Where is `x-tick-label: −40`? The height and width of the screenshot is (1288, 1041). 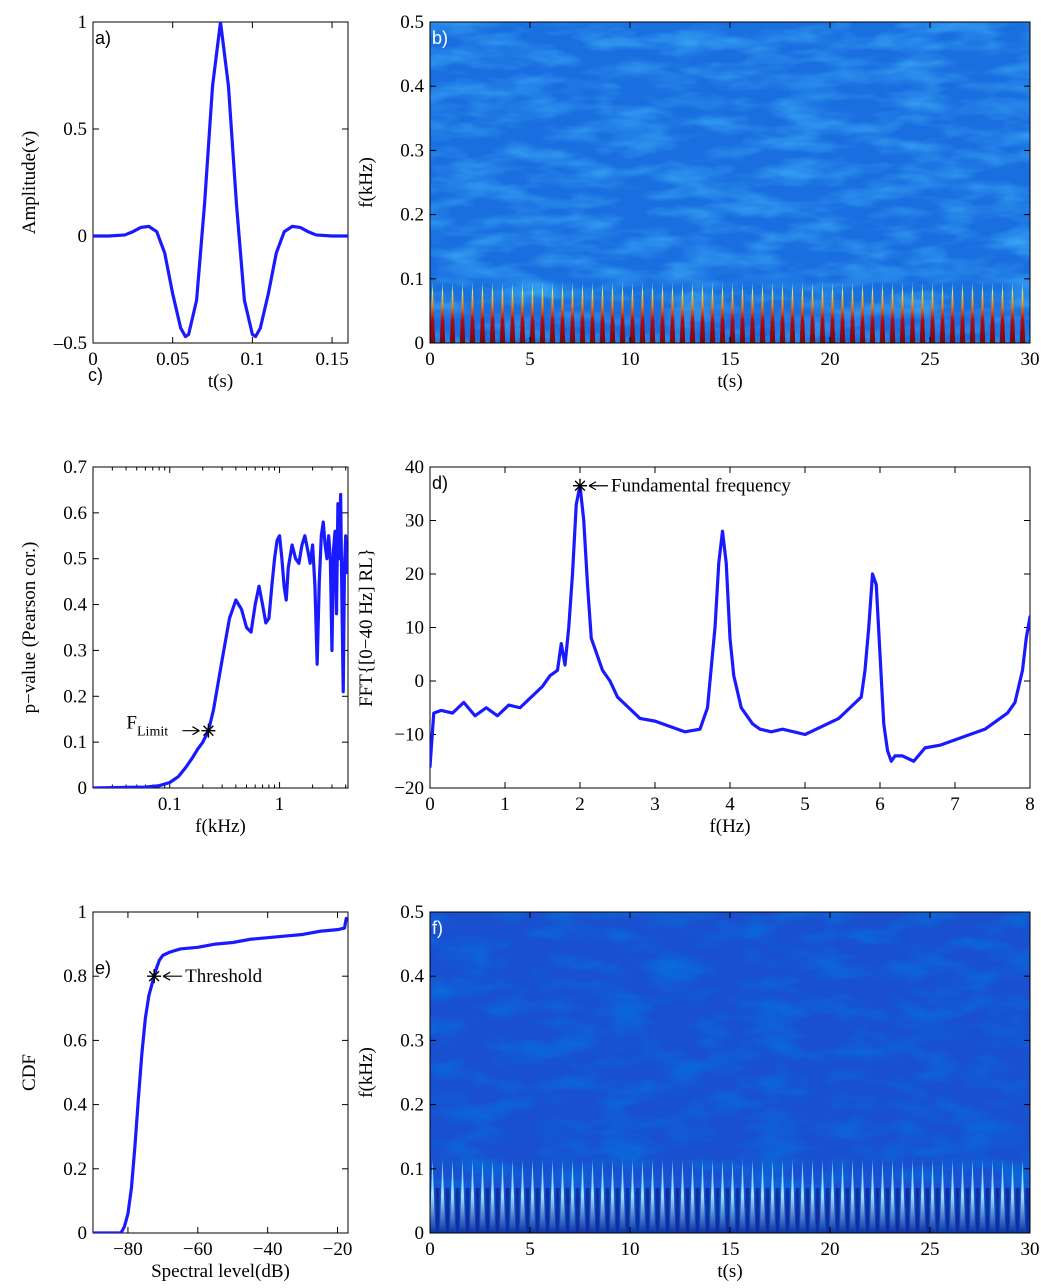
x-tick-label: −40 is located at coordinates (268, 1249).